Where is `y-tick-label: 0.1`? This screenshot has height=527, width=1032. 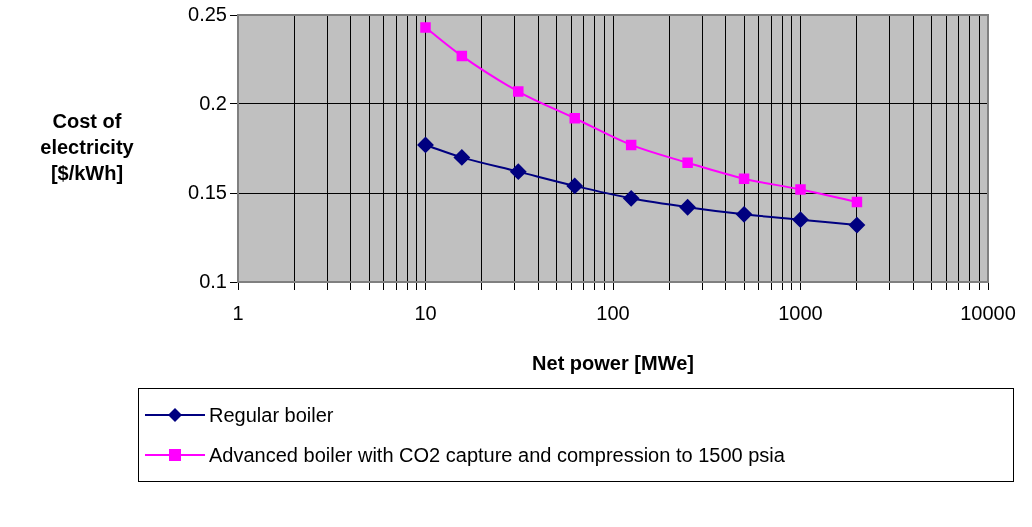 y-tick-label: 0.1 is located at coordinates (213, 280).